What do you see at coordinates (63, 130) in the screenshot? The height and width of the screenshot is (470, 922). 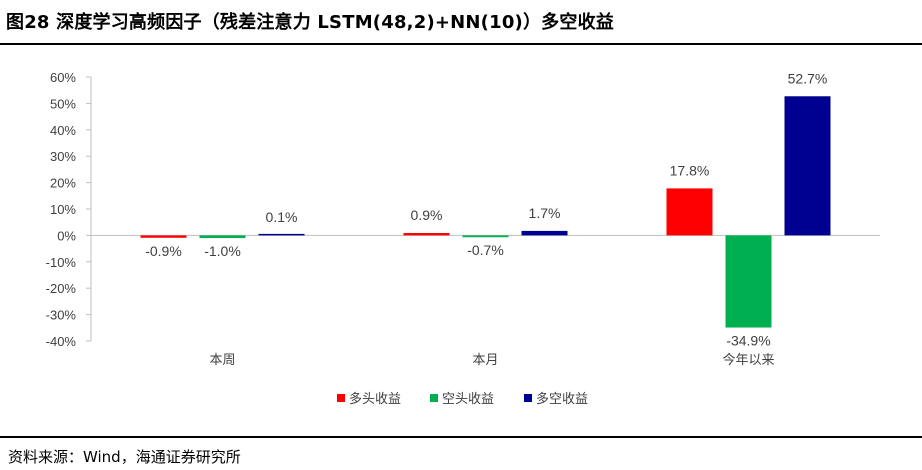 I see `y-tick-label: 40%` at bounding box center [63, 130].